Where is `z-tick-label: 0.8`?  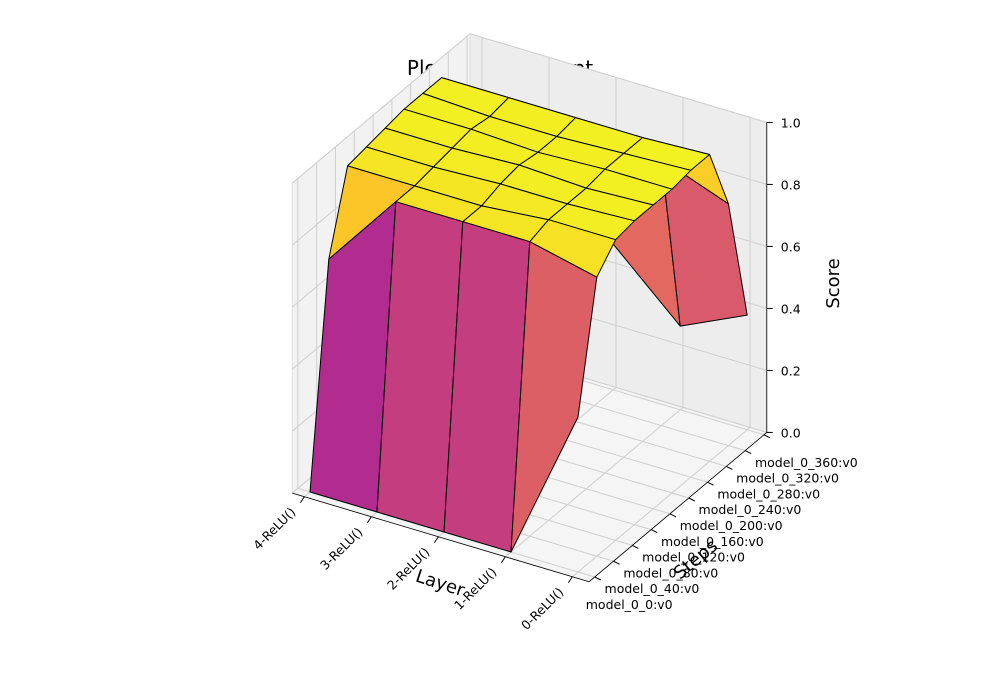 z-tick-label: 0.8 is located at coordinates (791, 184).